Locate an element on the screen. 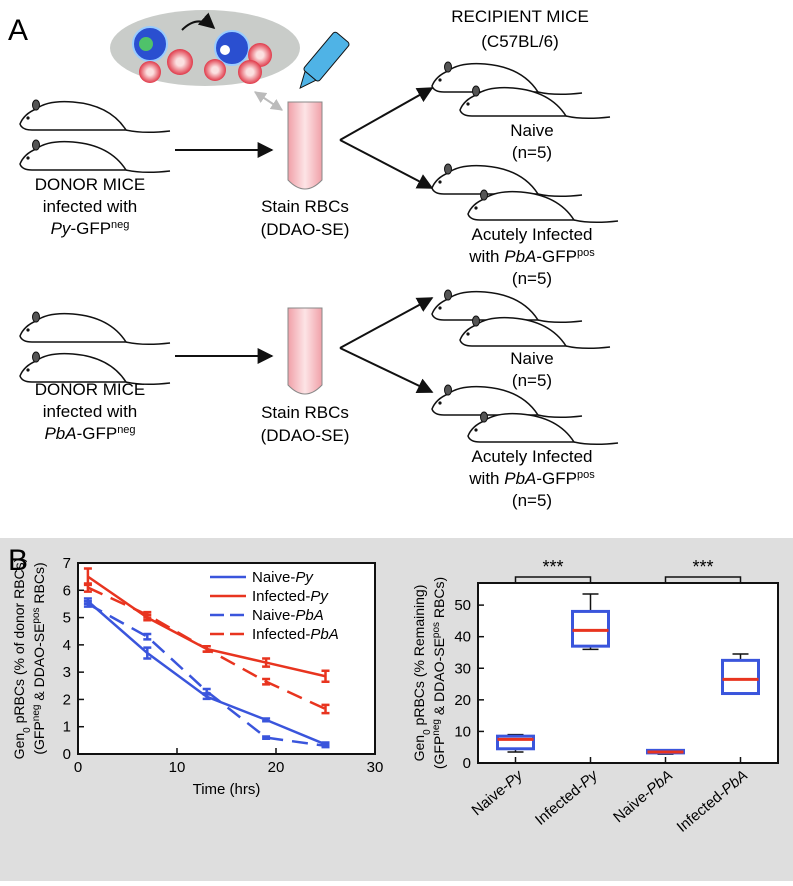 This screenshot has height=886, width=793. x-axis-label: Time (hrs) is located at coordinates (227, 789).